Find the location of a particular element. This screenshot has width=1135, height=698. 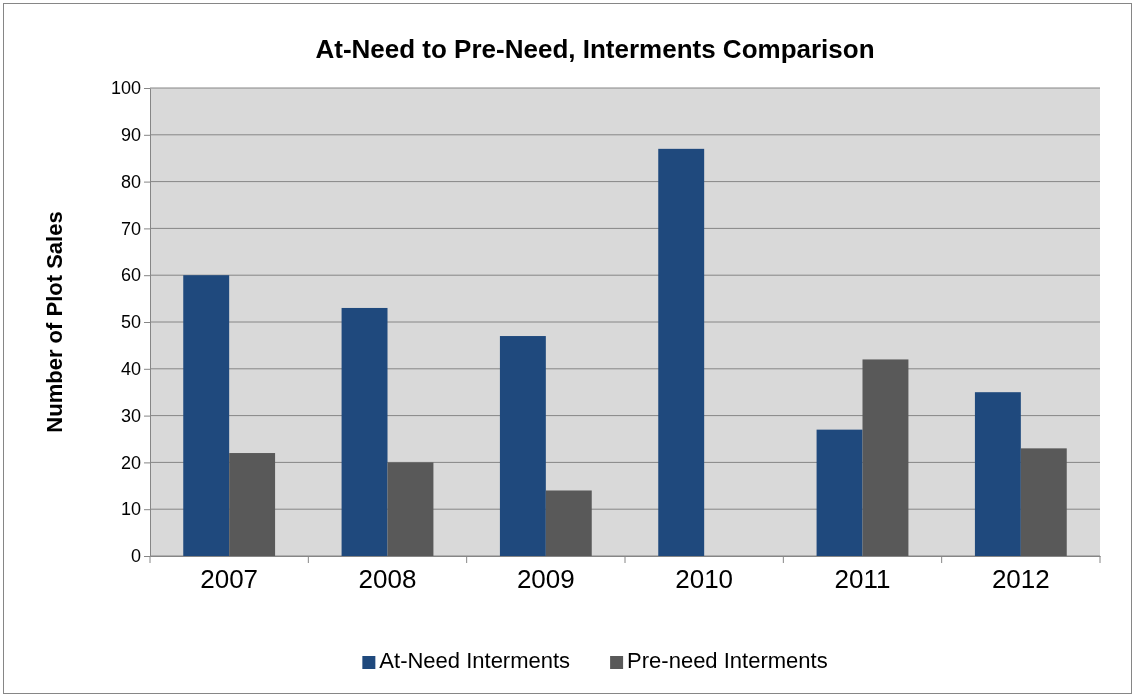

x-tick-label: 2007 is located at coordinates (229, 578).